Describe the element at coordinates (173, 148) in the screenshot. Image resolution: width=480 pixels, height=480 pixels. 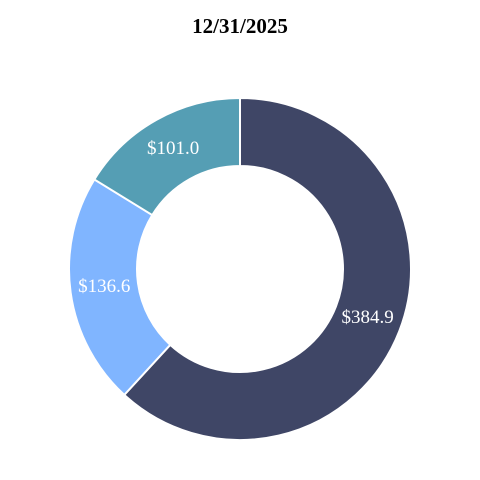
I see `slice-label-2: $101.0` at that location.